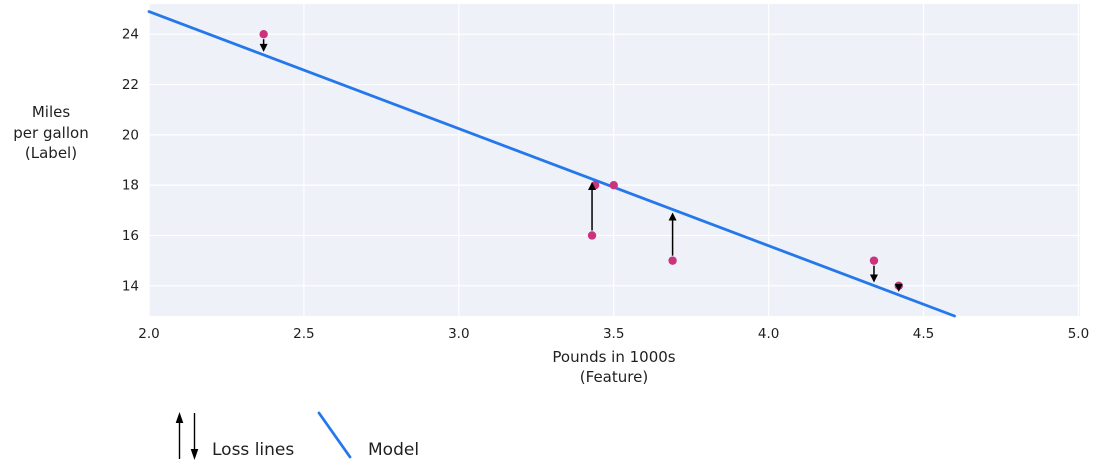 This screenshot has width=1099, height=472. Describe the element at coordinates (194, 454) in the screenshot. I see `down-arrow-head-icon` at that location.